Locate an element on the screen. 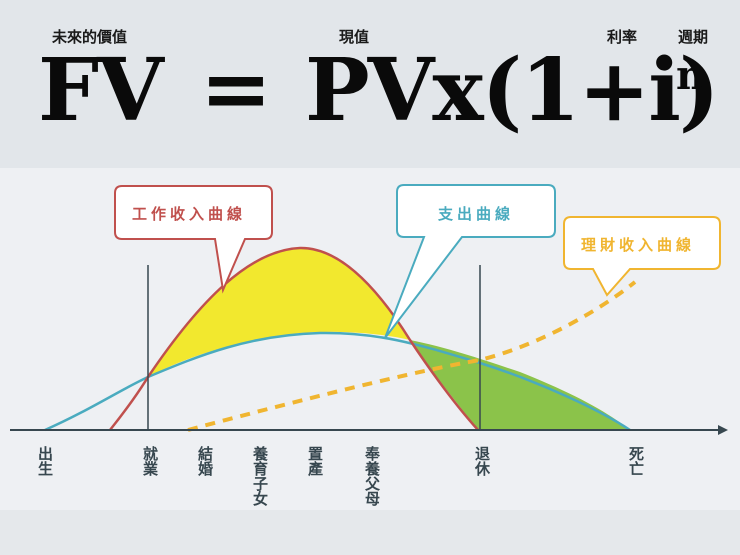  formula-lhs: FV is located at coordinates (101, 90).